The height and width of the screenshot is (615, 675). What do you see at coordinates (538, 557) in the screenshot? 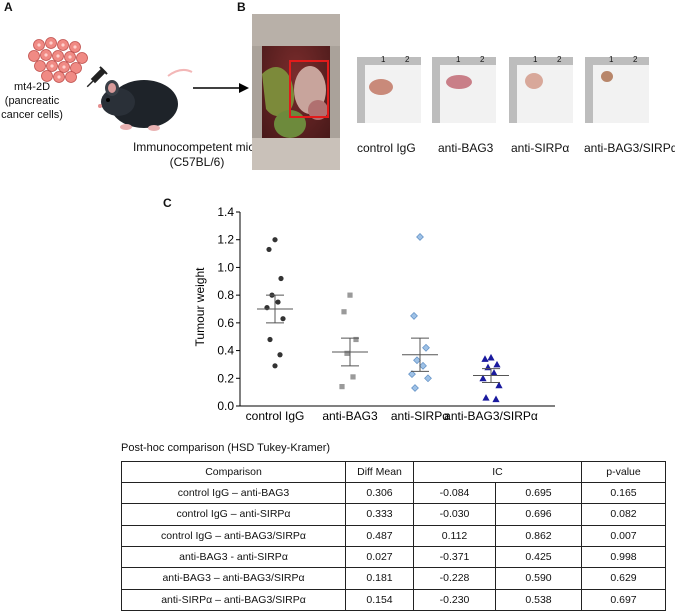
I see `cell-ic-high: 0.425` at bounding box center [538, 557].